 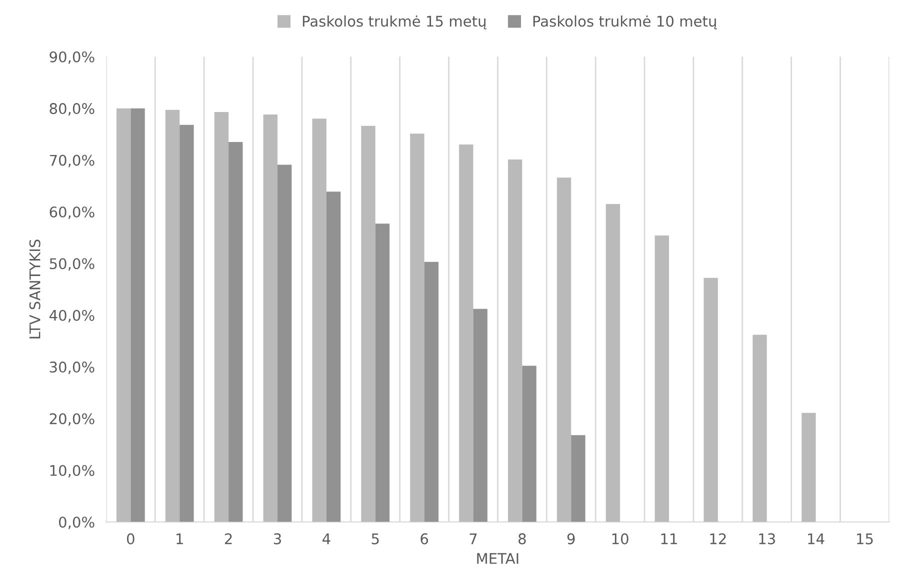 I want to click on x-tick-label: 10, so click(x=620, y=538).